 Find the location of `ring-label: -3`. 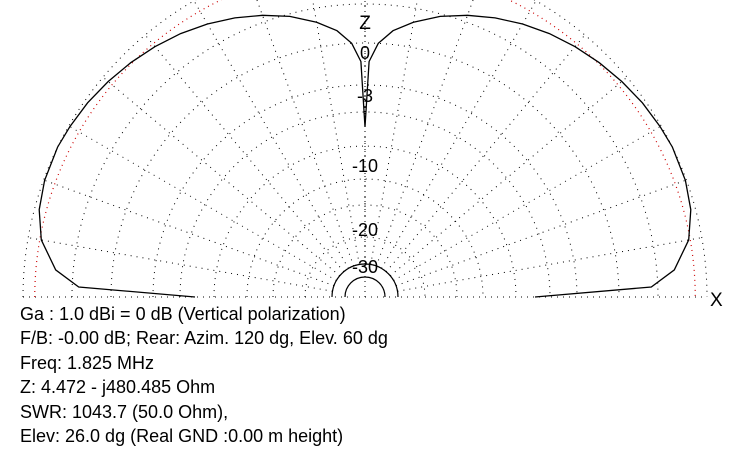

ring-label: -3 is located at coordinates (365, 96).